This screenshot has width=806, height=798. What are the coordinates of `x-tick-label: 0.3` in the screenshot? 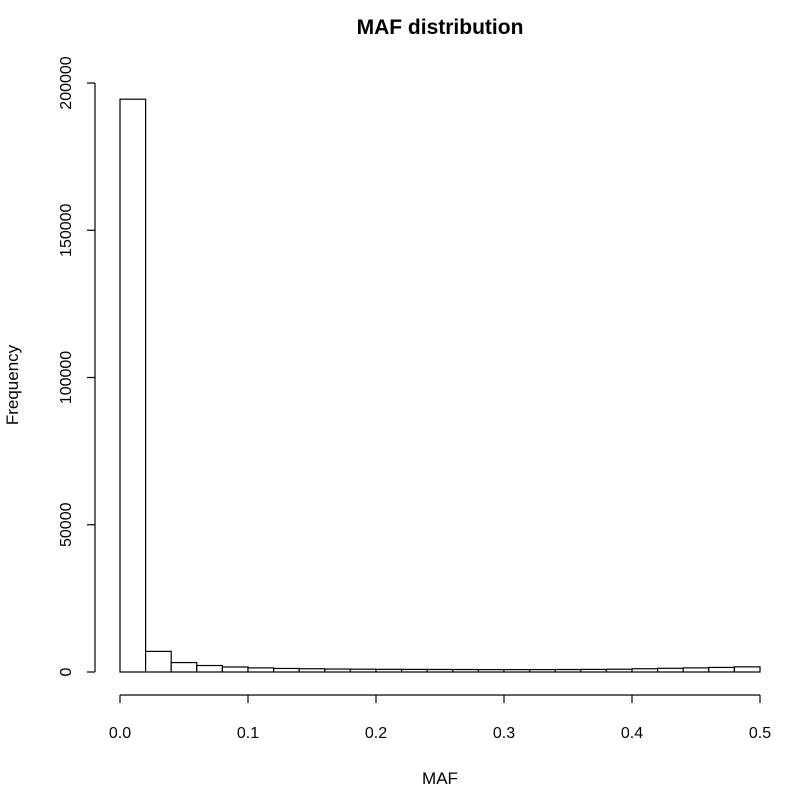 It's located at (504, 733).